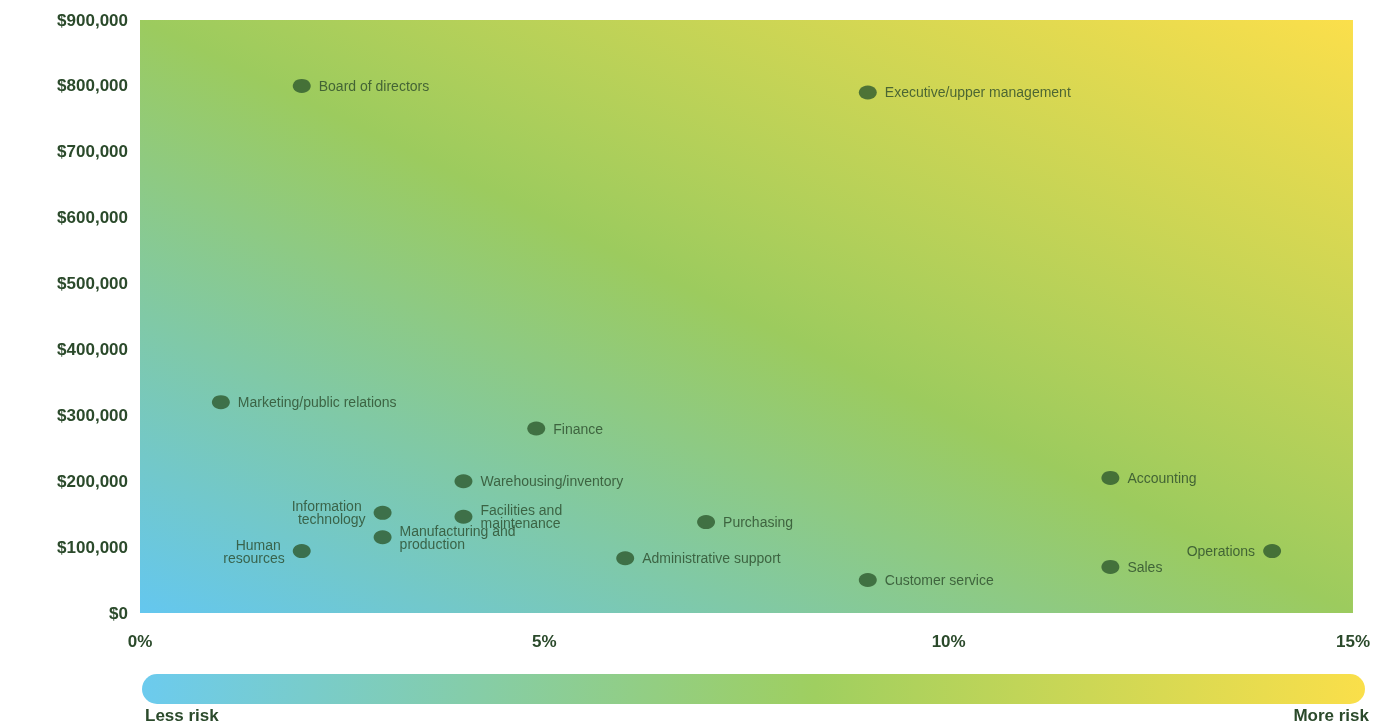 Image resolution: width=1373 pixels, height=727 pixels. Describe the element at coordinates (578, 428) in the screenshot. I see `series-label: Finance` at that location.